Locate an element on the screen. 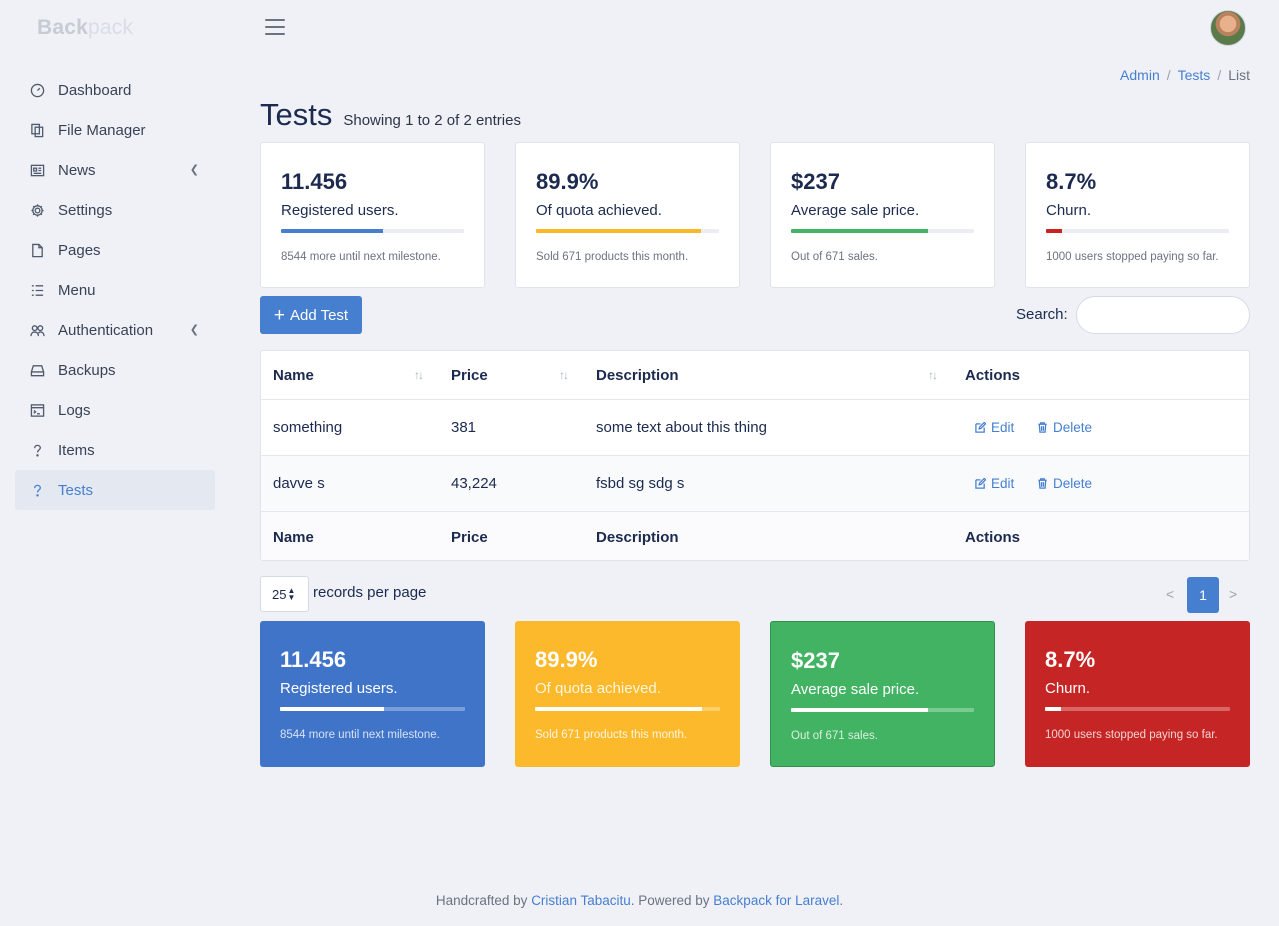  footer-author-link: Cristian Tabacitu is located at coordinates (581, 900).